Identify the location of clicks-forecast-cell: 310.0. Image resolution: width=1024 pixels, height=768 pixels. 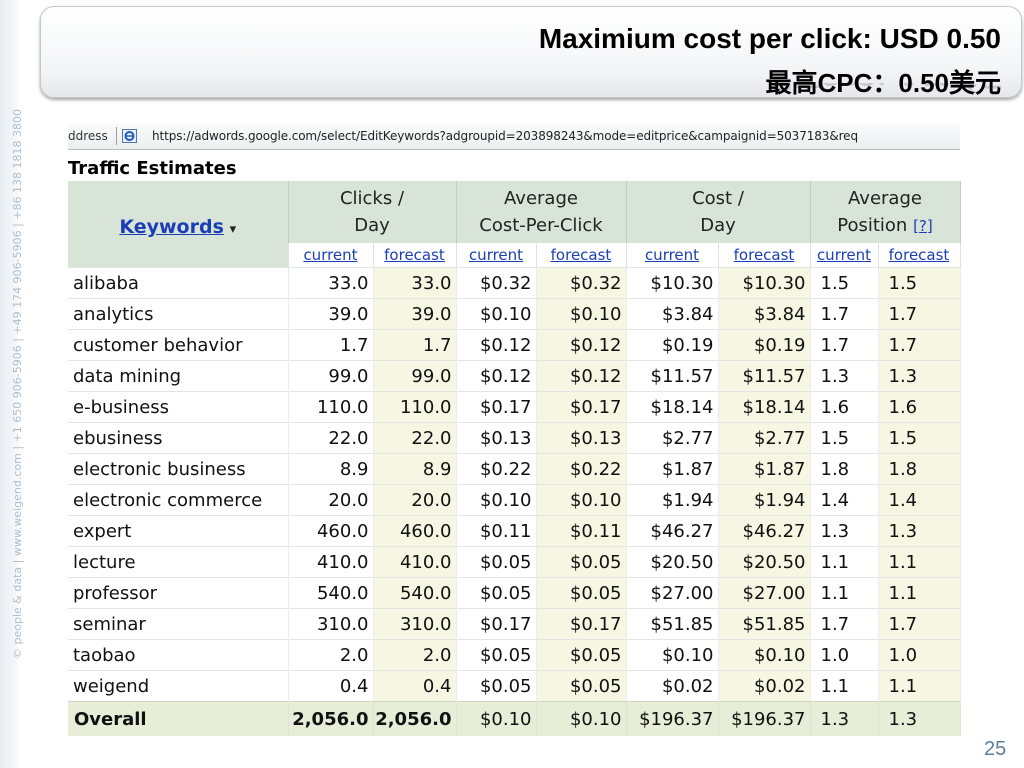
(415, 624).